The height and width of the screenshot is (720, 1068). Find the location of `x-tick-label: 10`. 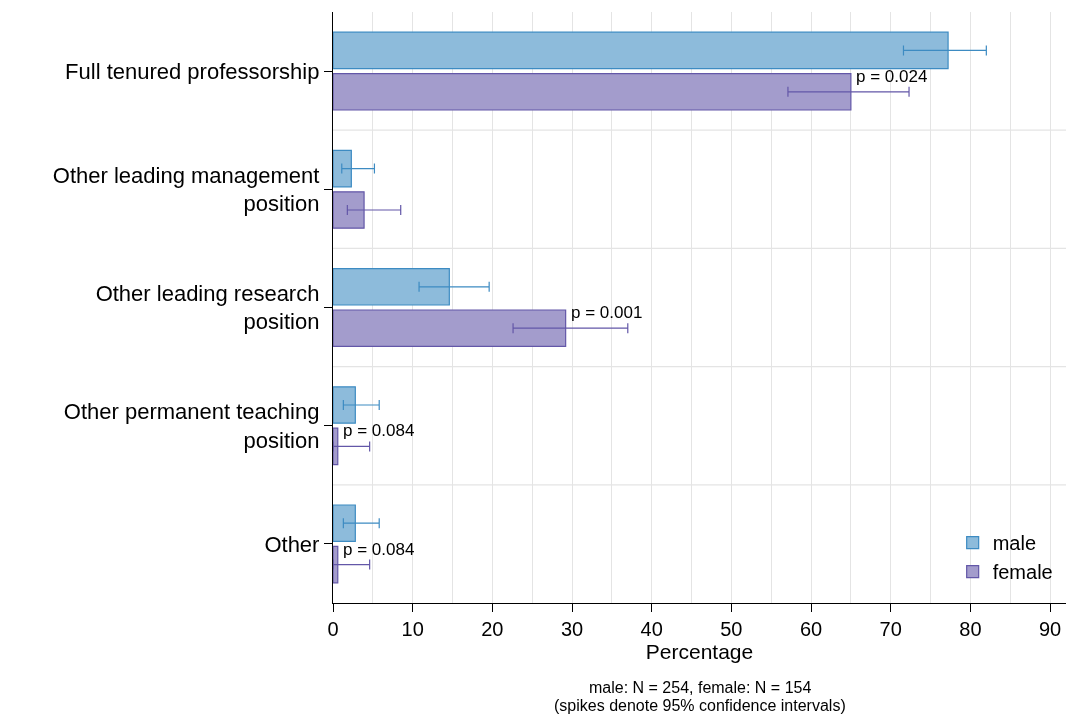

x-tick-label: 10 is located at coordinates (412, 629).